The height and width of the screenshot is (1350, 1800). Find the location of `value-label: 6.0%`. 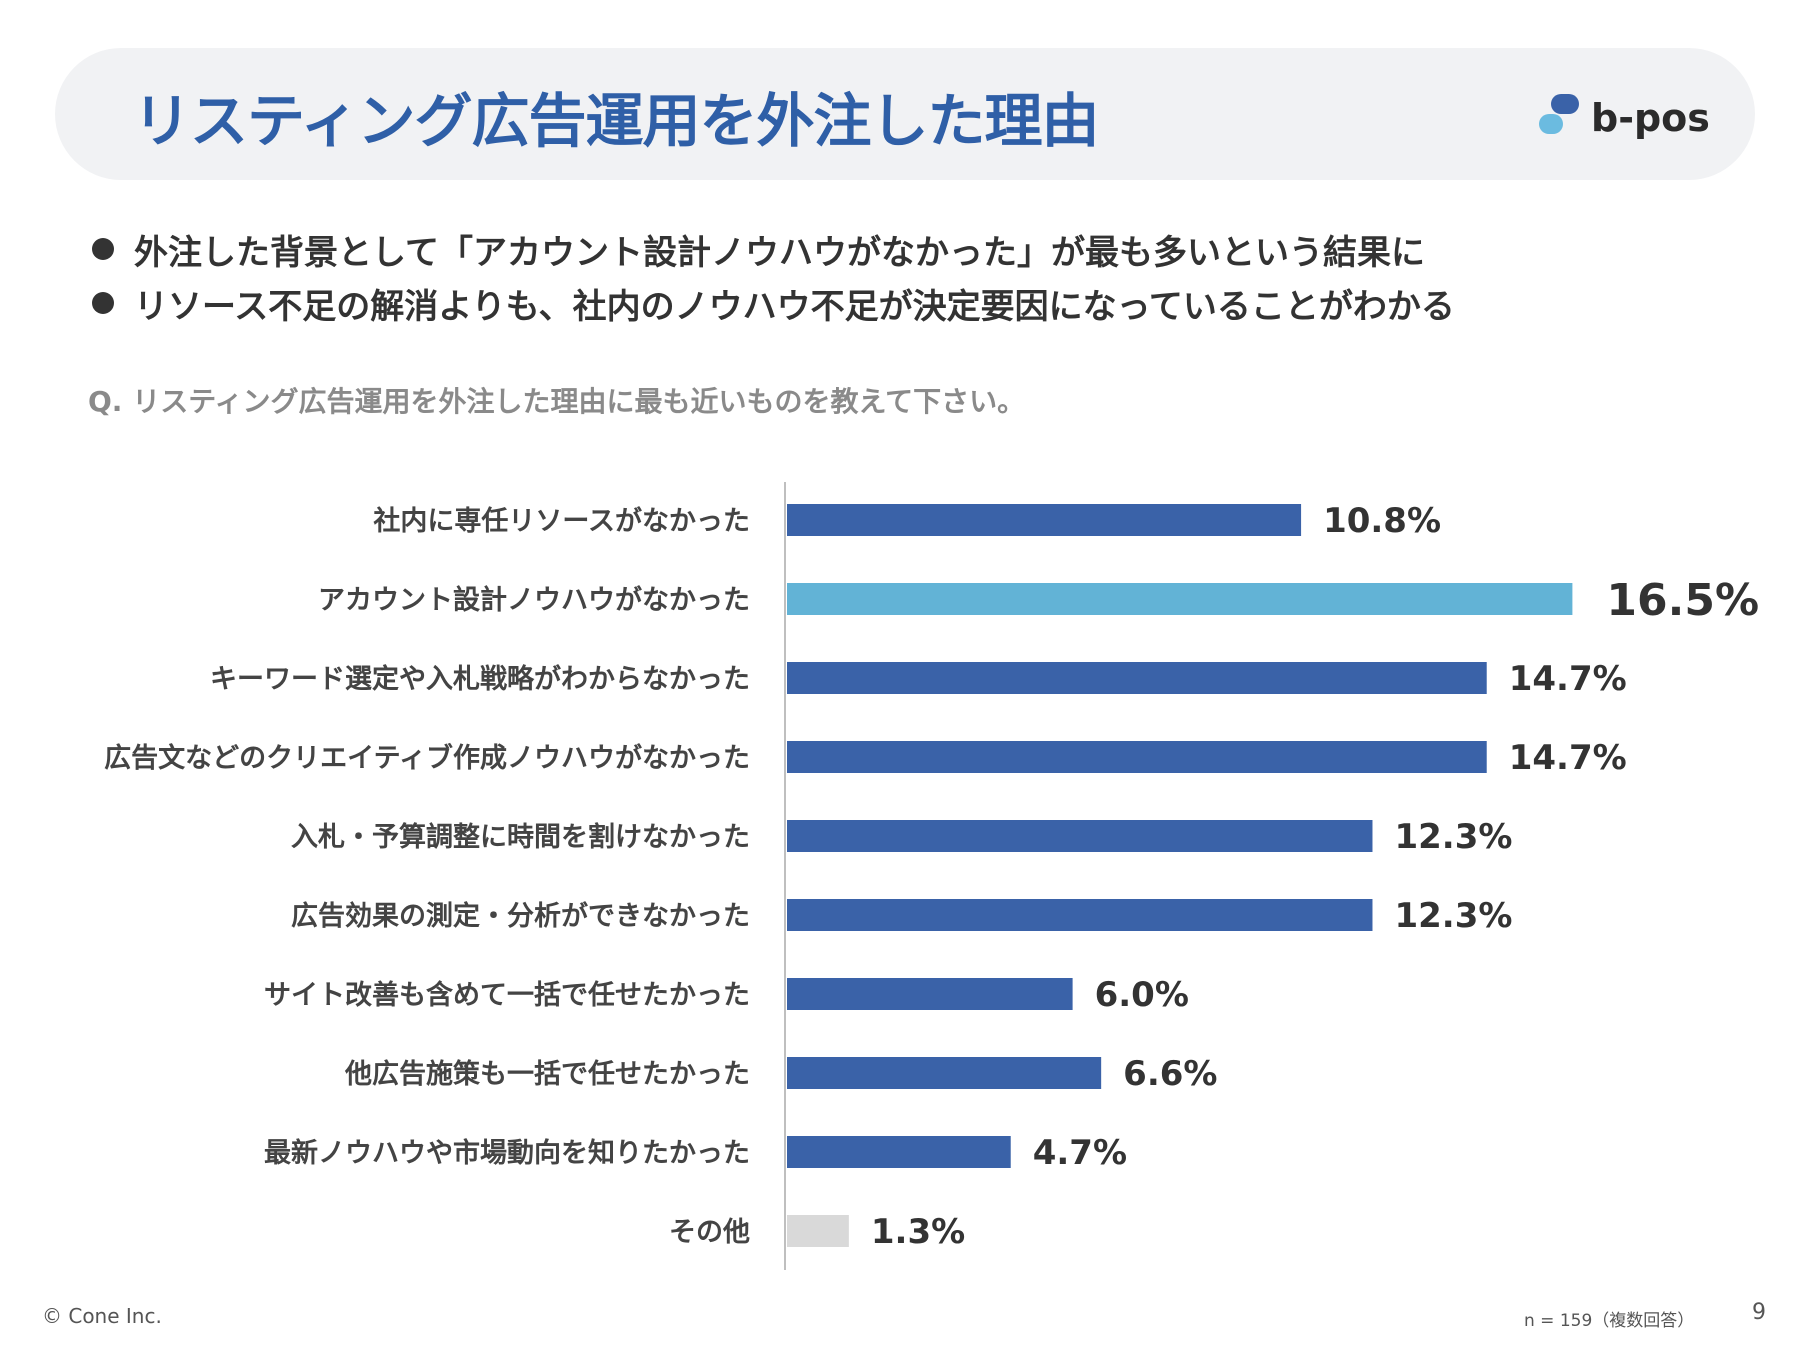

value-label: 6.0% is located at coordinates (1142, 995).